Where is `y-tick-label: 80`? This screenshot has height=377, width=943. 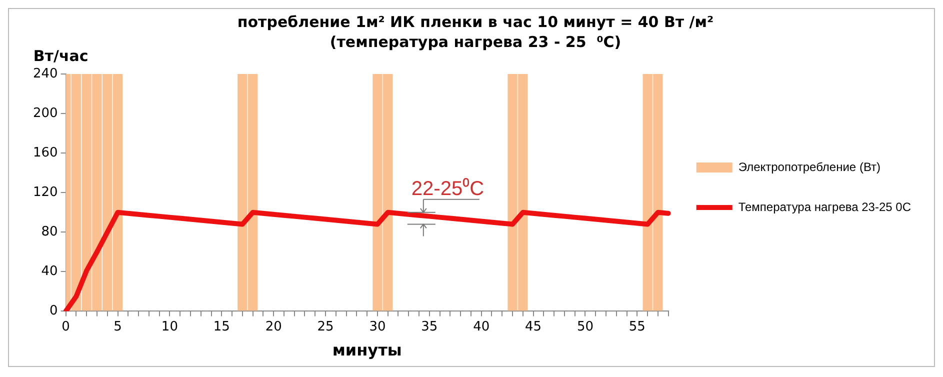 y-tick-label: 80 is located at coordinates (49, 232).